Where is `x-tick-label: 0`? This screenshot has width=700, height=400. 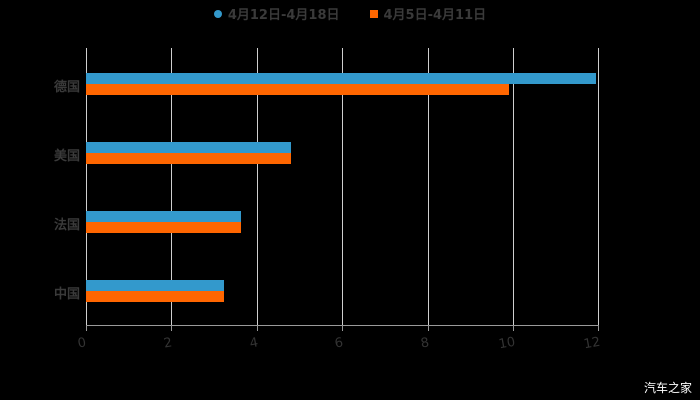
x-tick-label: 0 is located at coordinates (82, 343).